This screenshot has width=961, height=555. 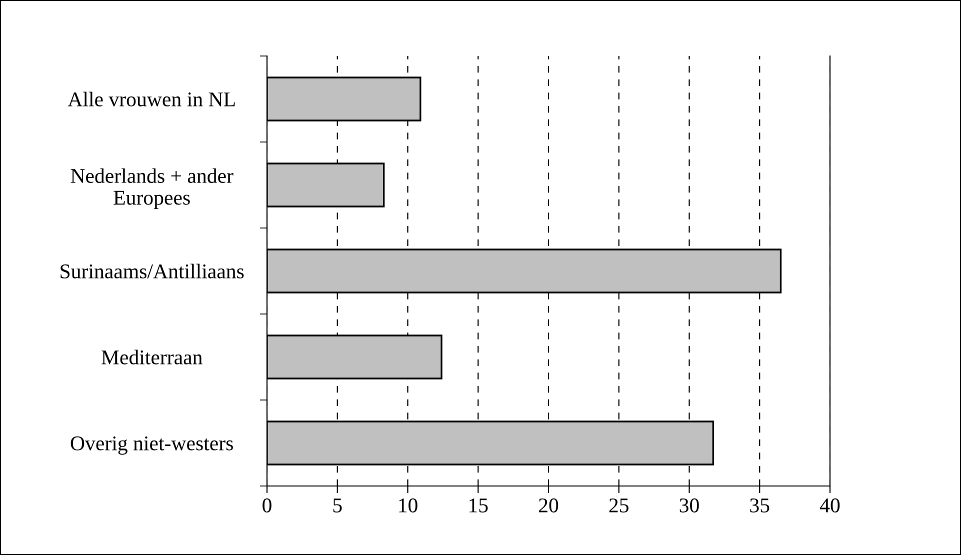 I want to click on y-tick-label: Surinaams/Antilliaans, so click(x=152, y=271).